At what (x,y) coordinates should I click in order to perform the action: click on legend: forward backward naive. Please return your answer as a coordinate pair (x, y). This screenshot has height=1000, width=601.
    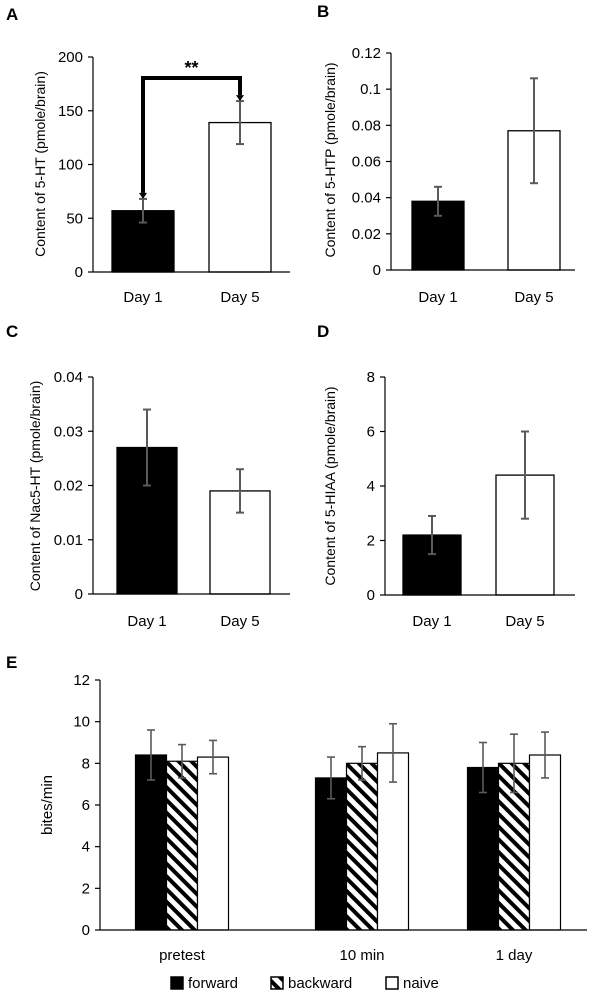
    Looking at the image, I should click on (304, 983).